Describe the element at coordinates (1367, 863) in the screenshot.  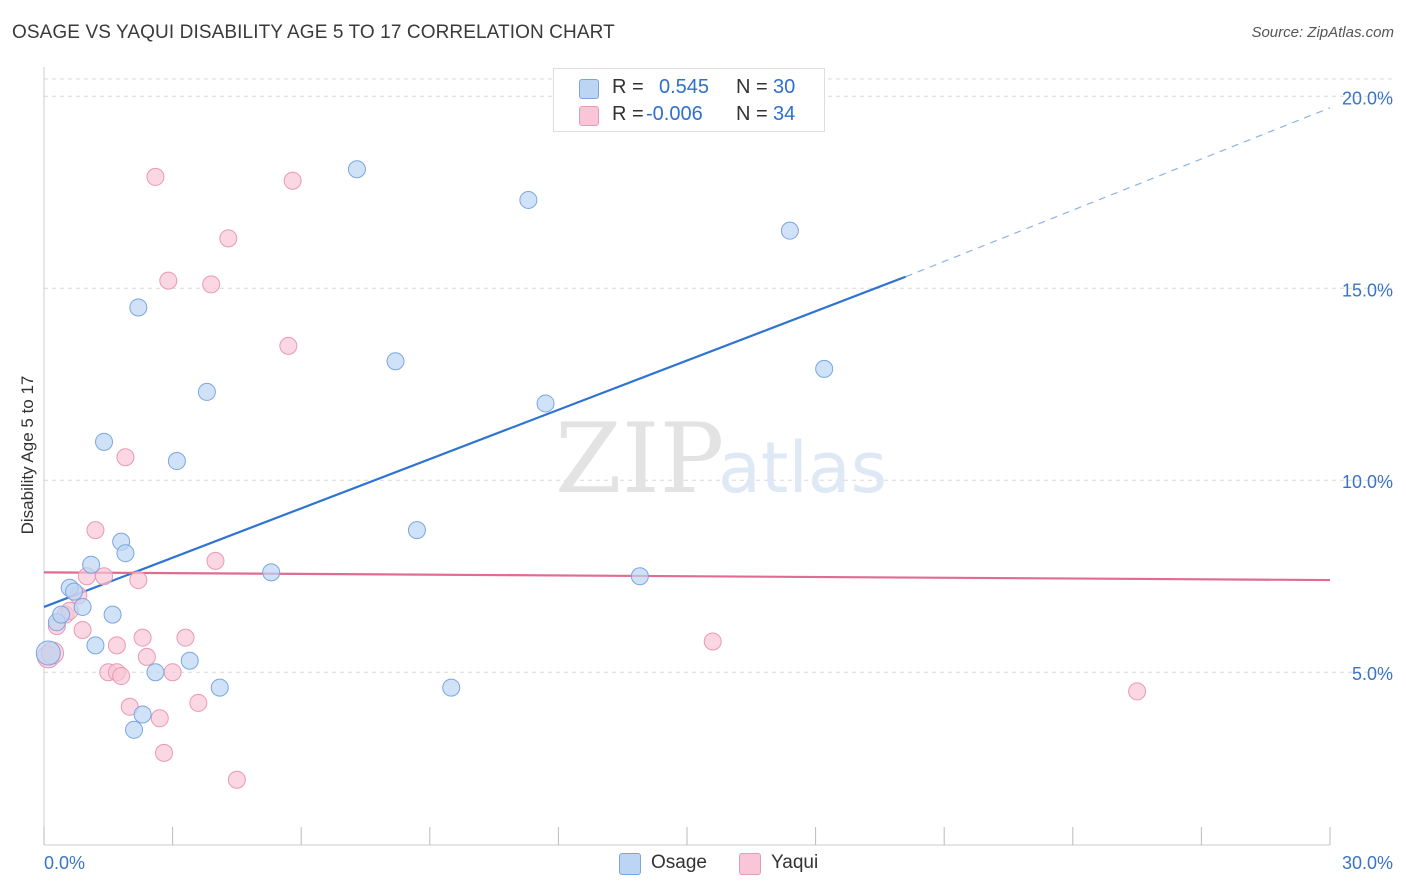
I see `x-tick-label-max: 30.0%` at that location.